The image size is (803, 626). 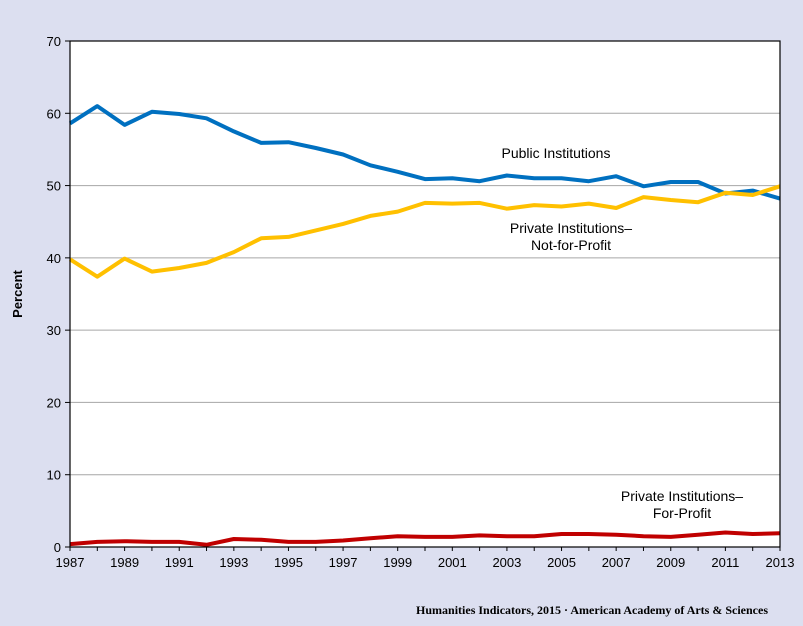 I want to click on series-annotation: Private Institutions– For-Profit, so click(x=682, y=504).